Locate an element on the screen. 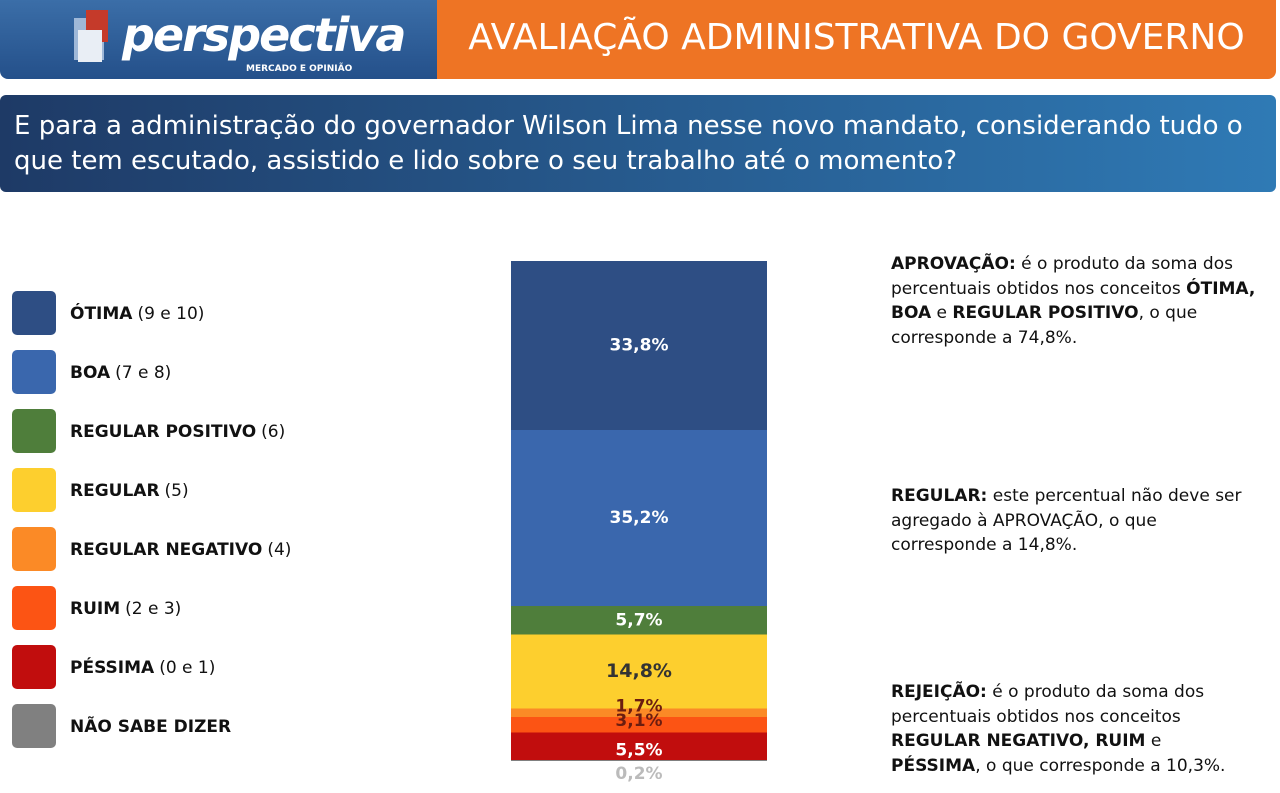  value-label: 5,7% is located at coordinates (638, 620).